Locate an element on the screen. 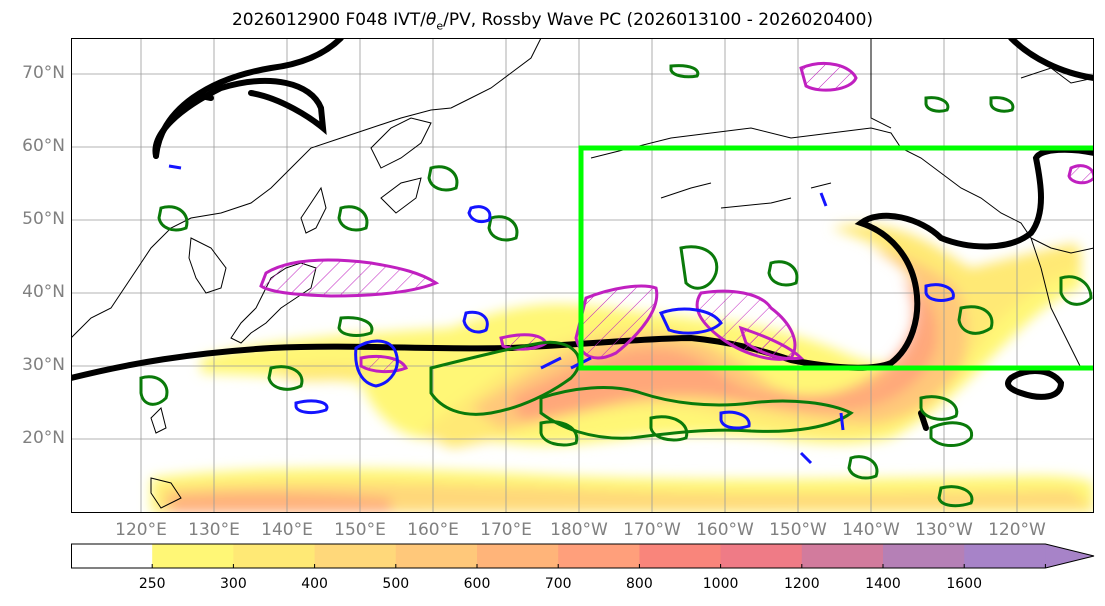 The image size is (1105, 606). lon-label-120w: 120°W is located at coordinates (1017, 530).